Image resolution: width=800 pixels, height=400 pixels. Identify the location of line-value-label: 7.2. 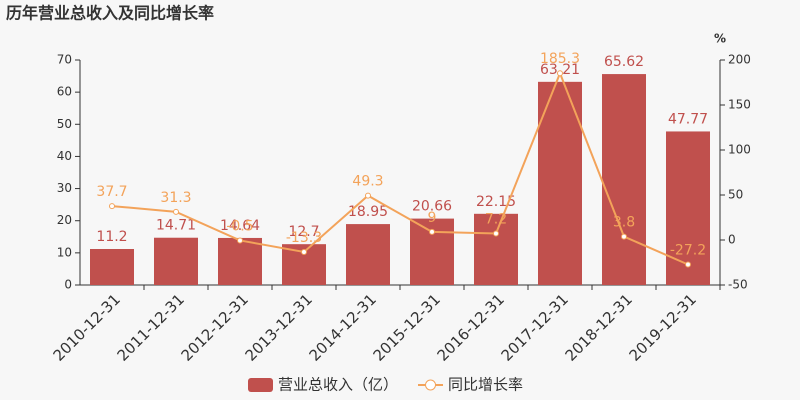
(496, 220).